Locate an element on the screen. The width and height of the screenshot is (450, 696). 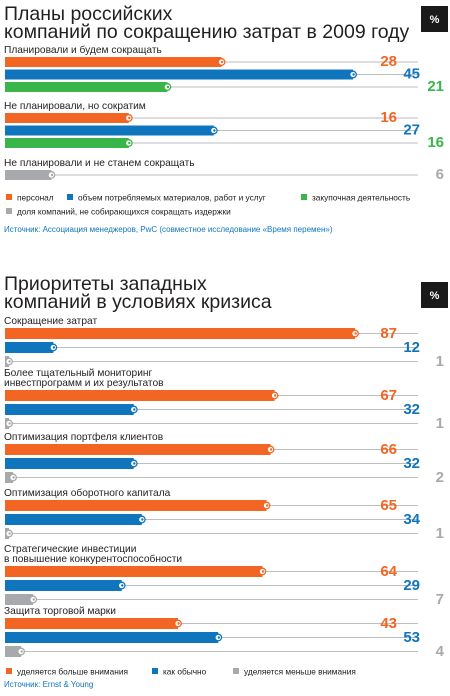
chart1-value-1-1: 27 is located at coordinates (411, 130).